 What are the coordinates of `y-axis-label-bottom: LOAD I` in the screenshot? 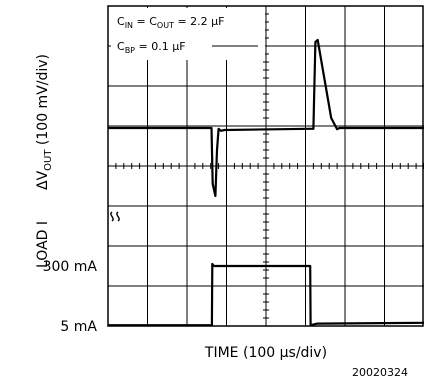 It's located at (43, 244).